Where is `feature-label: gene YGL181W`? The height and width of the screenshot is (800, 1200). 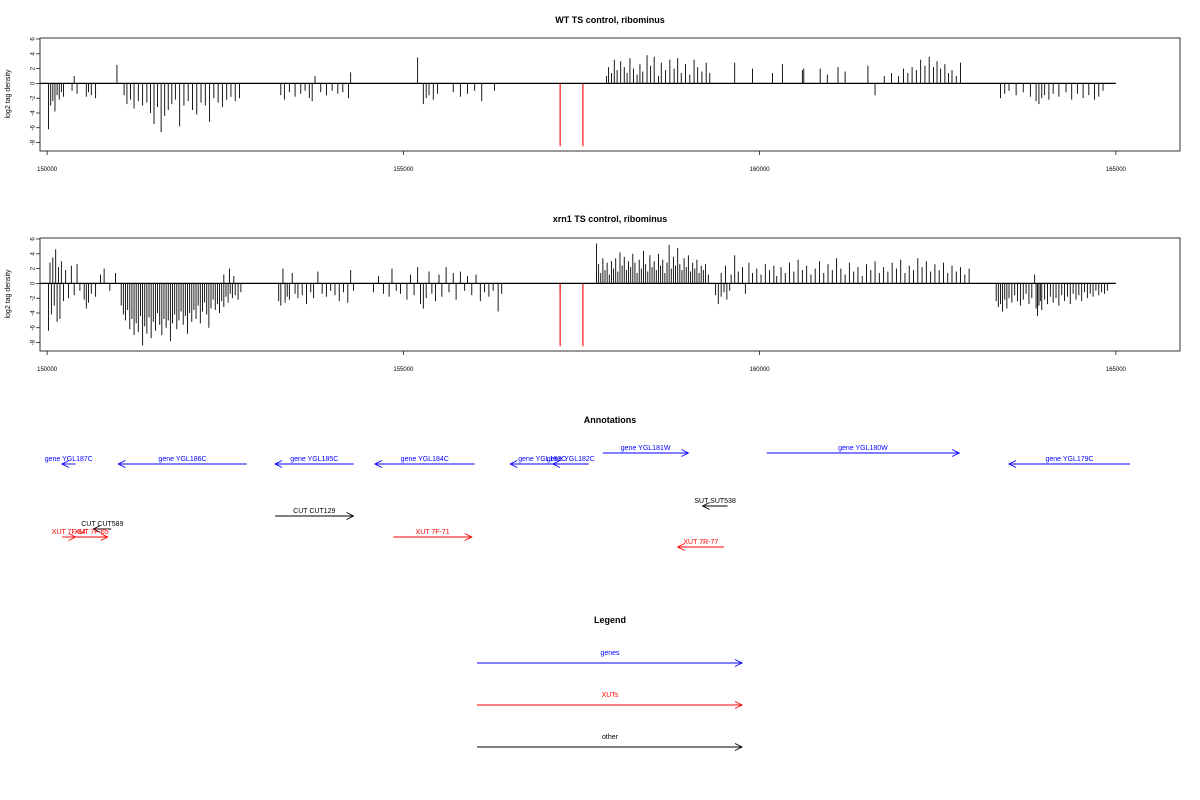 feature-label: gene YGL181W is located at coordinates (646, 448).